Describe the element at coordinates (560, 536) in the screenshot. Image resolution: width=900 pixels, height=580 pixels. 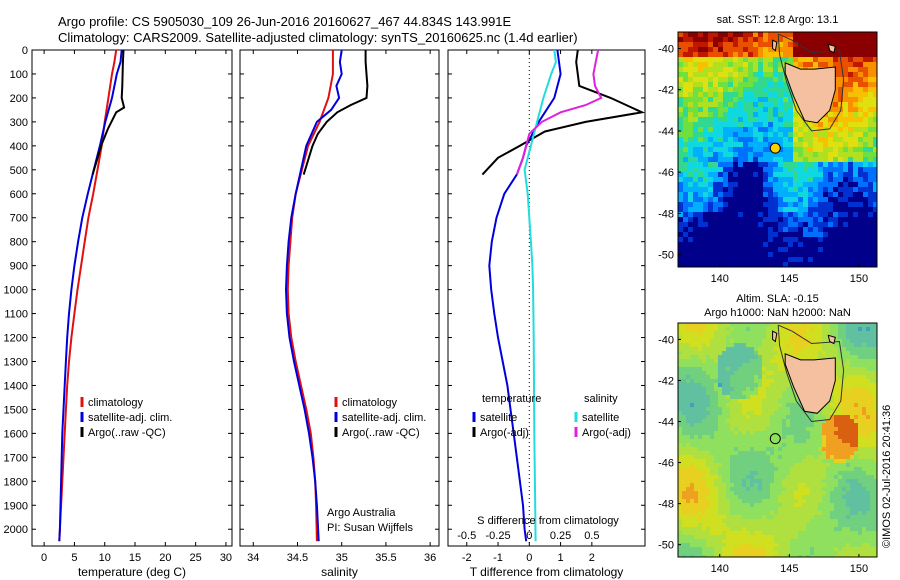
I see `s-tick-label: 0.25` at that location.